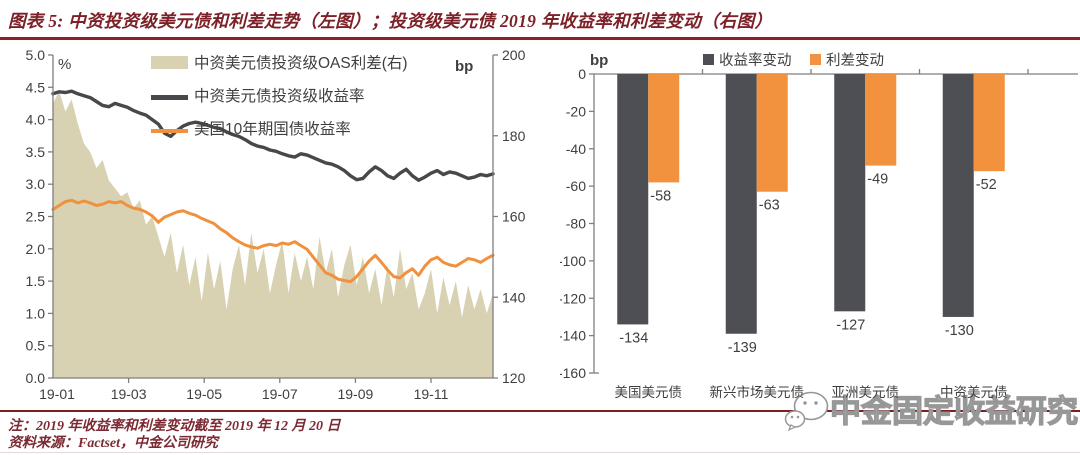 This screenshot has width=1080, height=455. What do you see at coordinates (204, 394) in the screenshot?
I see `svg-text: 19-05` at bounding box center [204, 394].